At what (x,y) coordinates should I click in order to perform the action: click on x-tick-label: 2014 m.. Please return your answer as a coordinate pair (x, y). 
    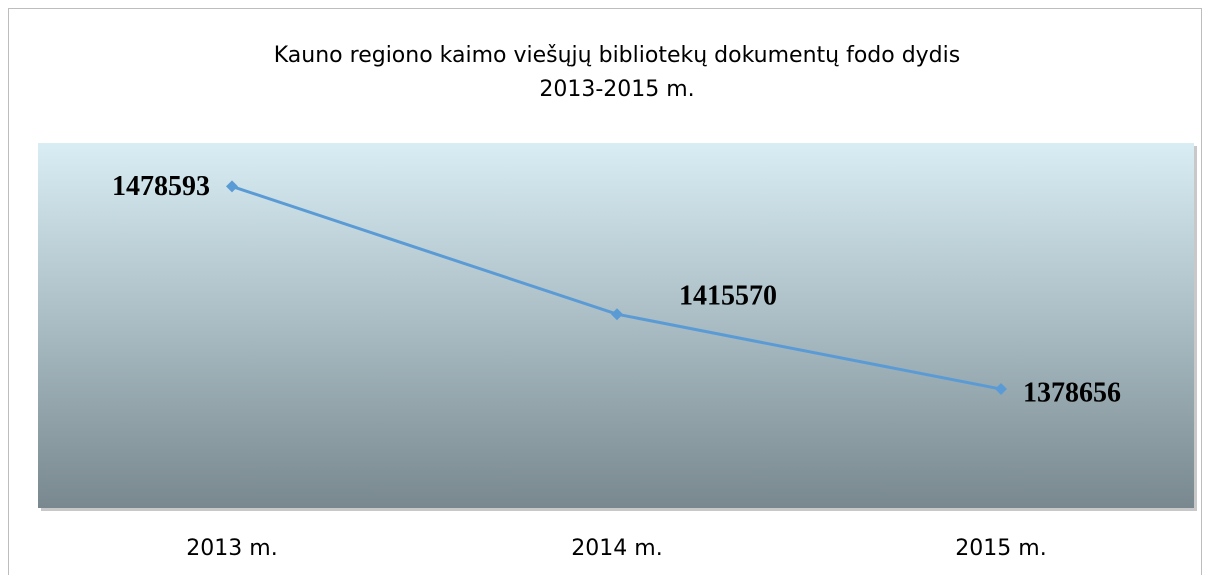
    Looking at the image, I should click on (616, 548).